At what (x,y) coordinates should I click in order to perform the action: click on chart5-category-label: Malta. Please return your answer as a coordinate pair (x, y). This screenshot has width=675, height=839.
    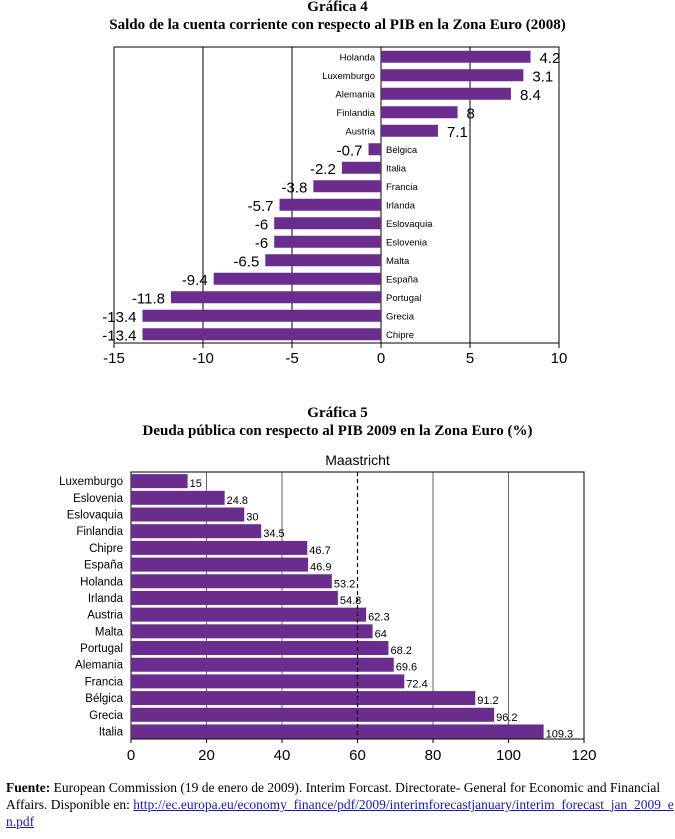
    Looking at the image, I should click on (109, 632).